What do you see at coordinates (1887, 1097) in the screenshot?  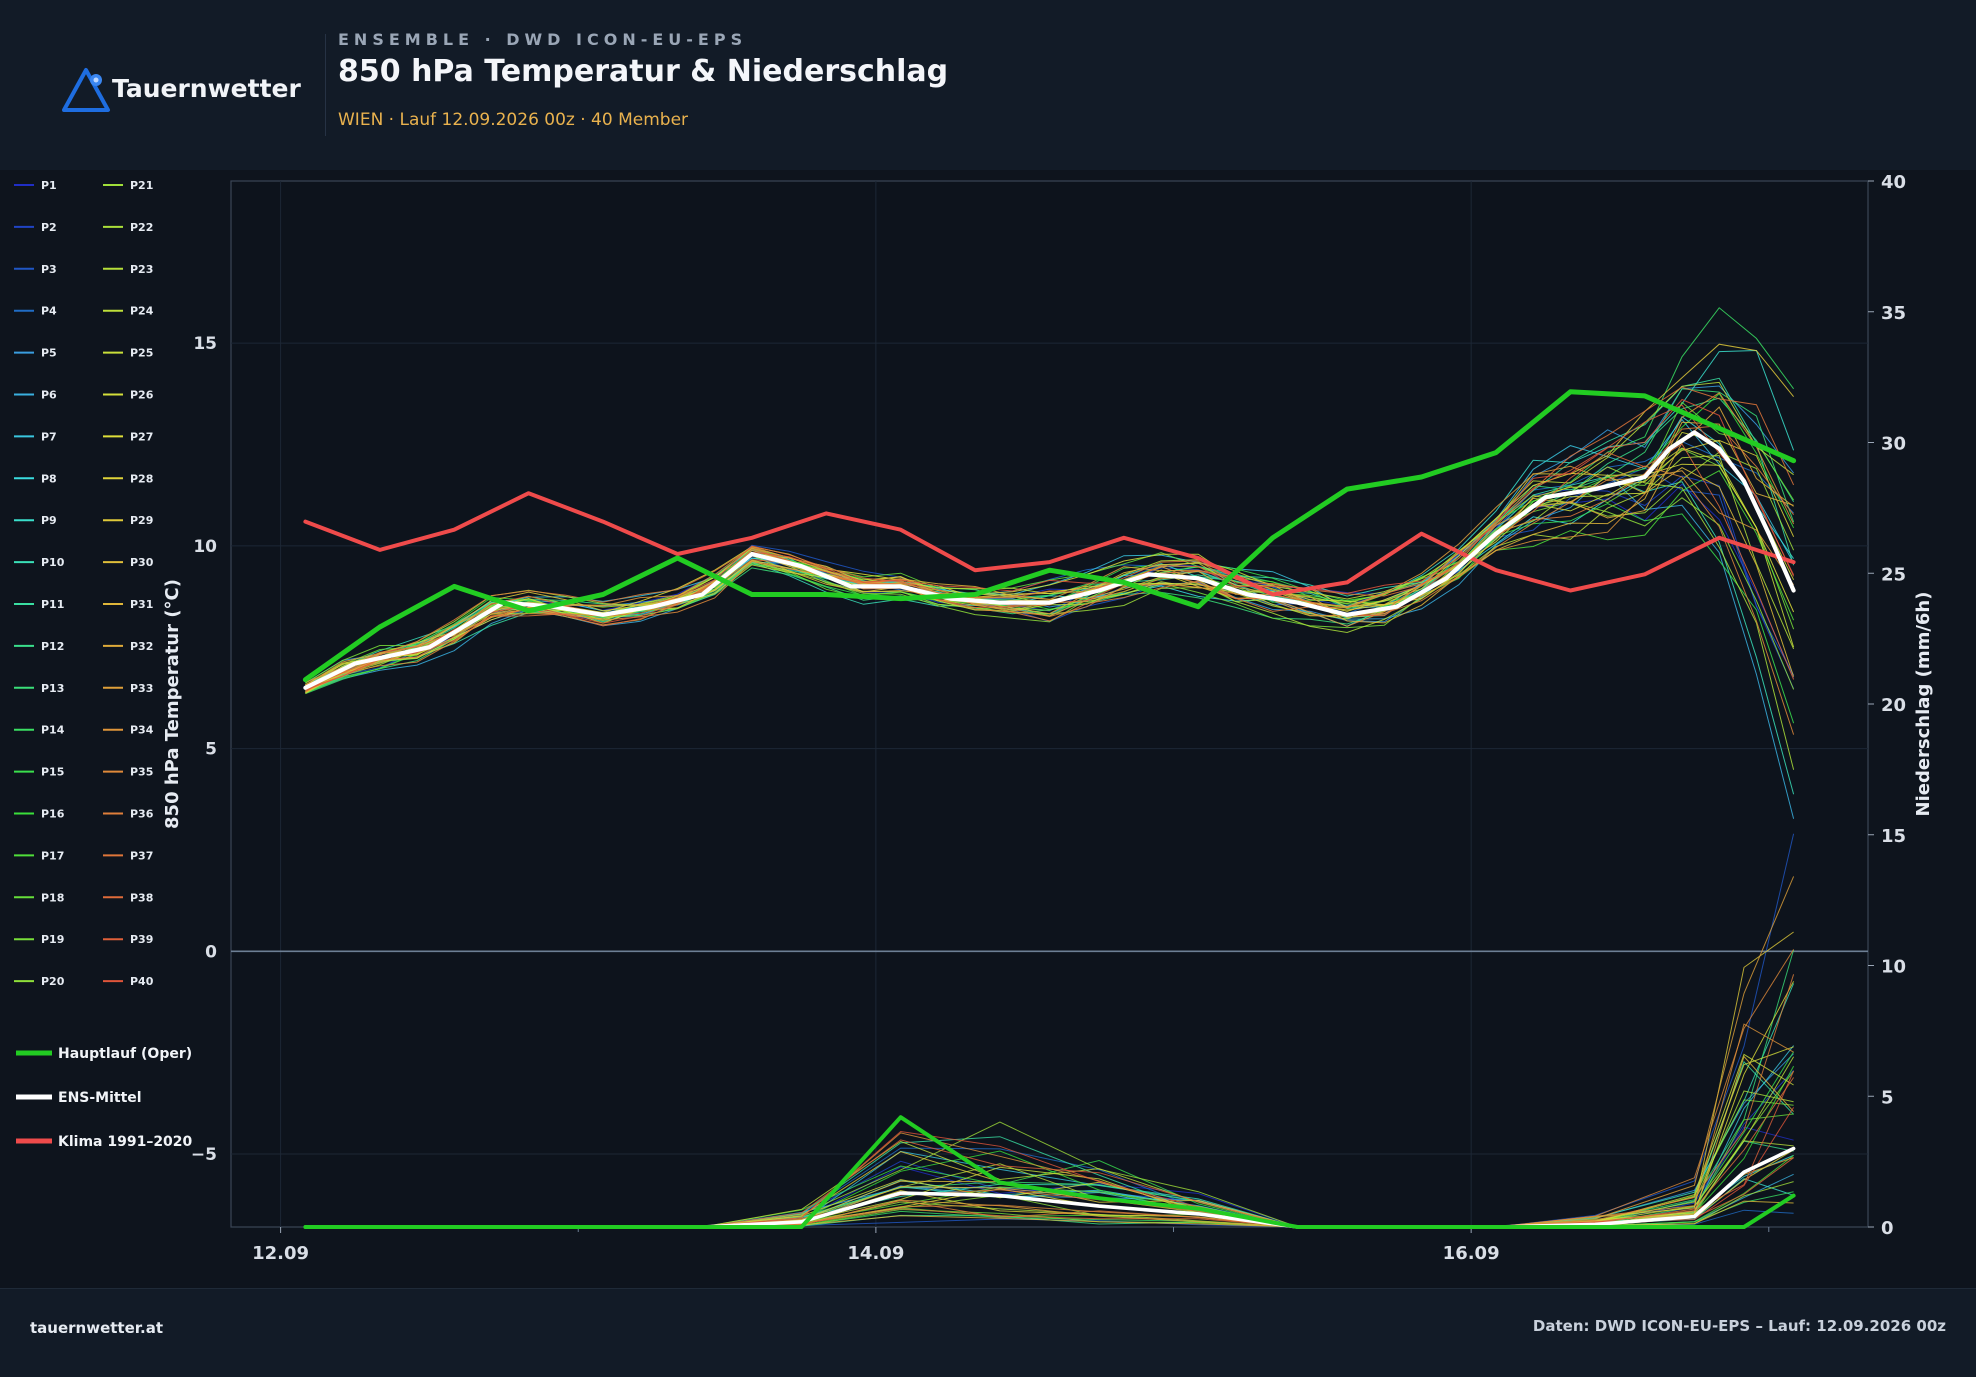 I see `y2-tick-label: 5` at bounding box center [1887, 1097].